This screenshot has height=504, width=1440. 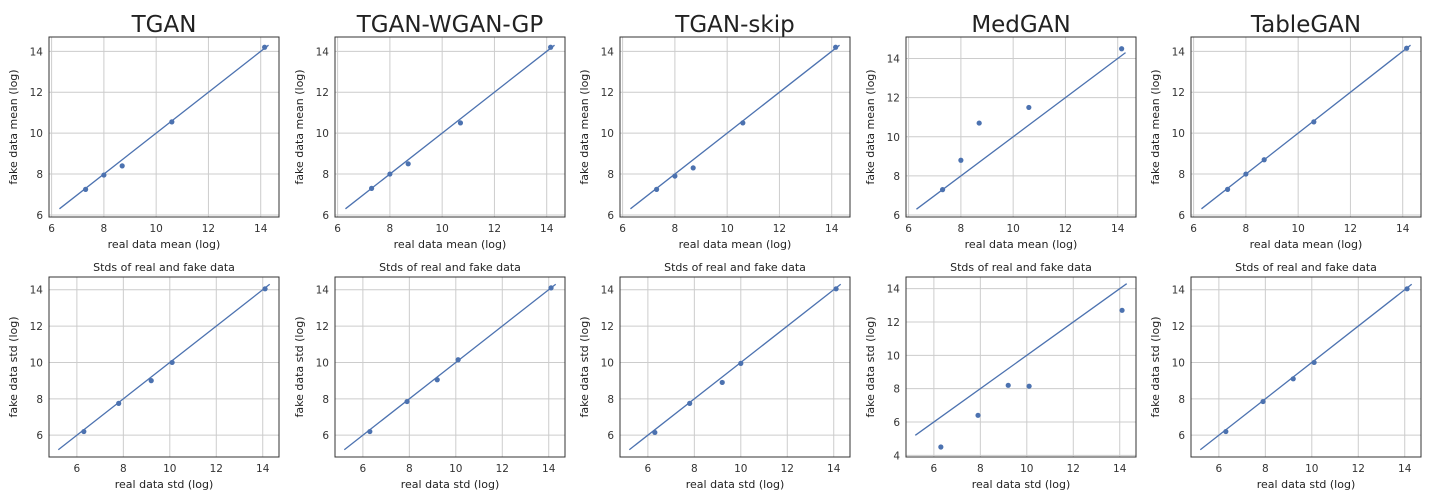 What do you see at coordinates (164, 25) in the screenshot?
I see `chart-title: TGAN` at bounding box center [164, 25].